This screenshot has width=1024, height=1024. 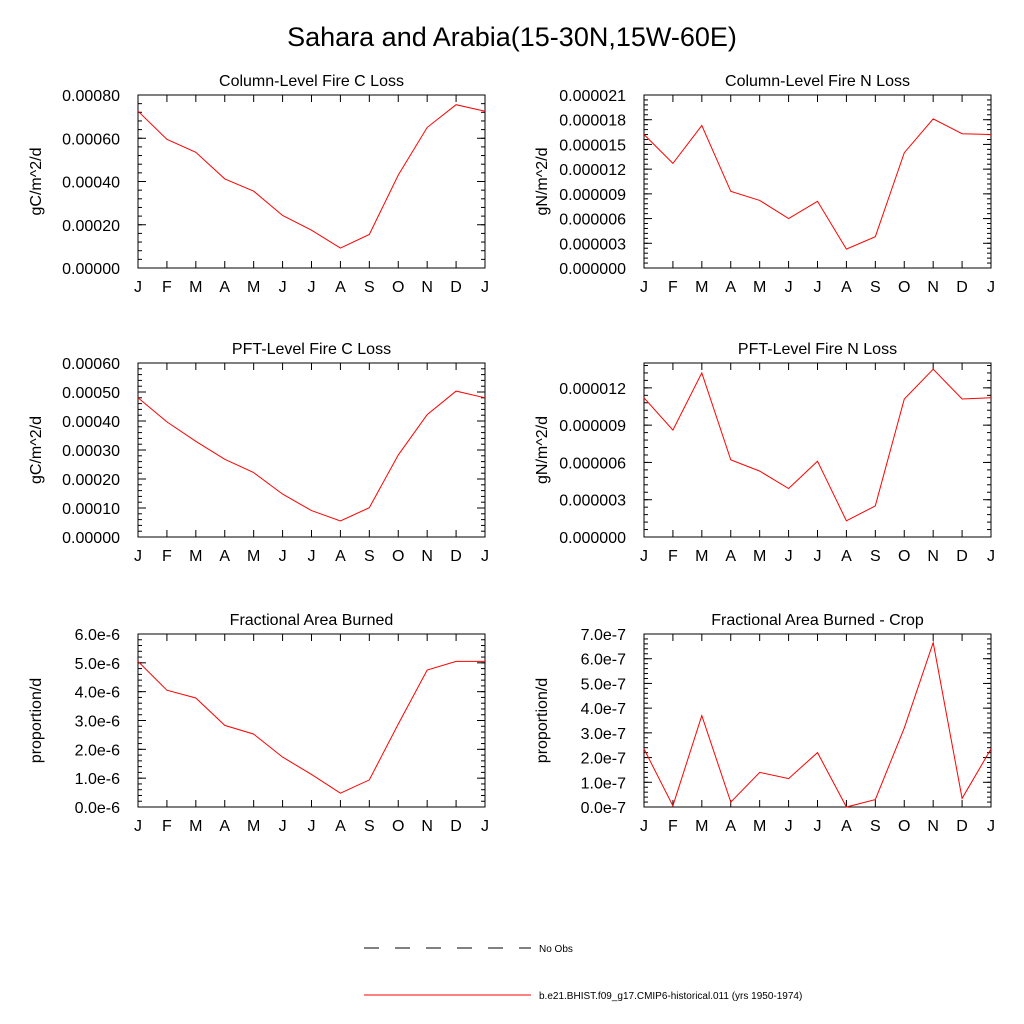 What do you see at coordinates (97, 664) in the screenshot?
I see `y-tick-label: 5.0e-6` at bounding box center [97, 664].